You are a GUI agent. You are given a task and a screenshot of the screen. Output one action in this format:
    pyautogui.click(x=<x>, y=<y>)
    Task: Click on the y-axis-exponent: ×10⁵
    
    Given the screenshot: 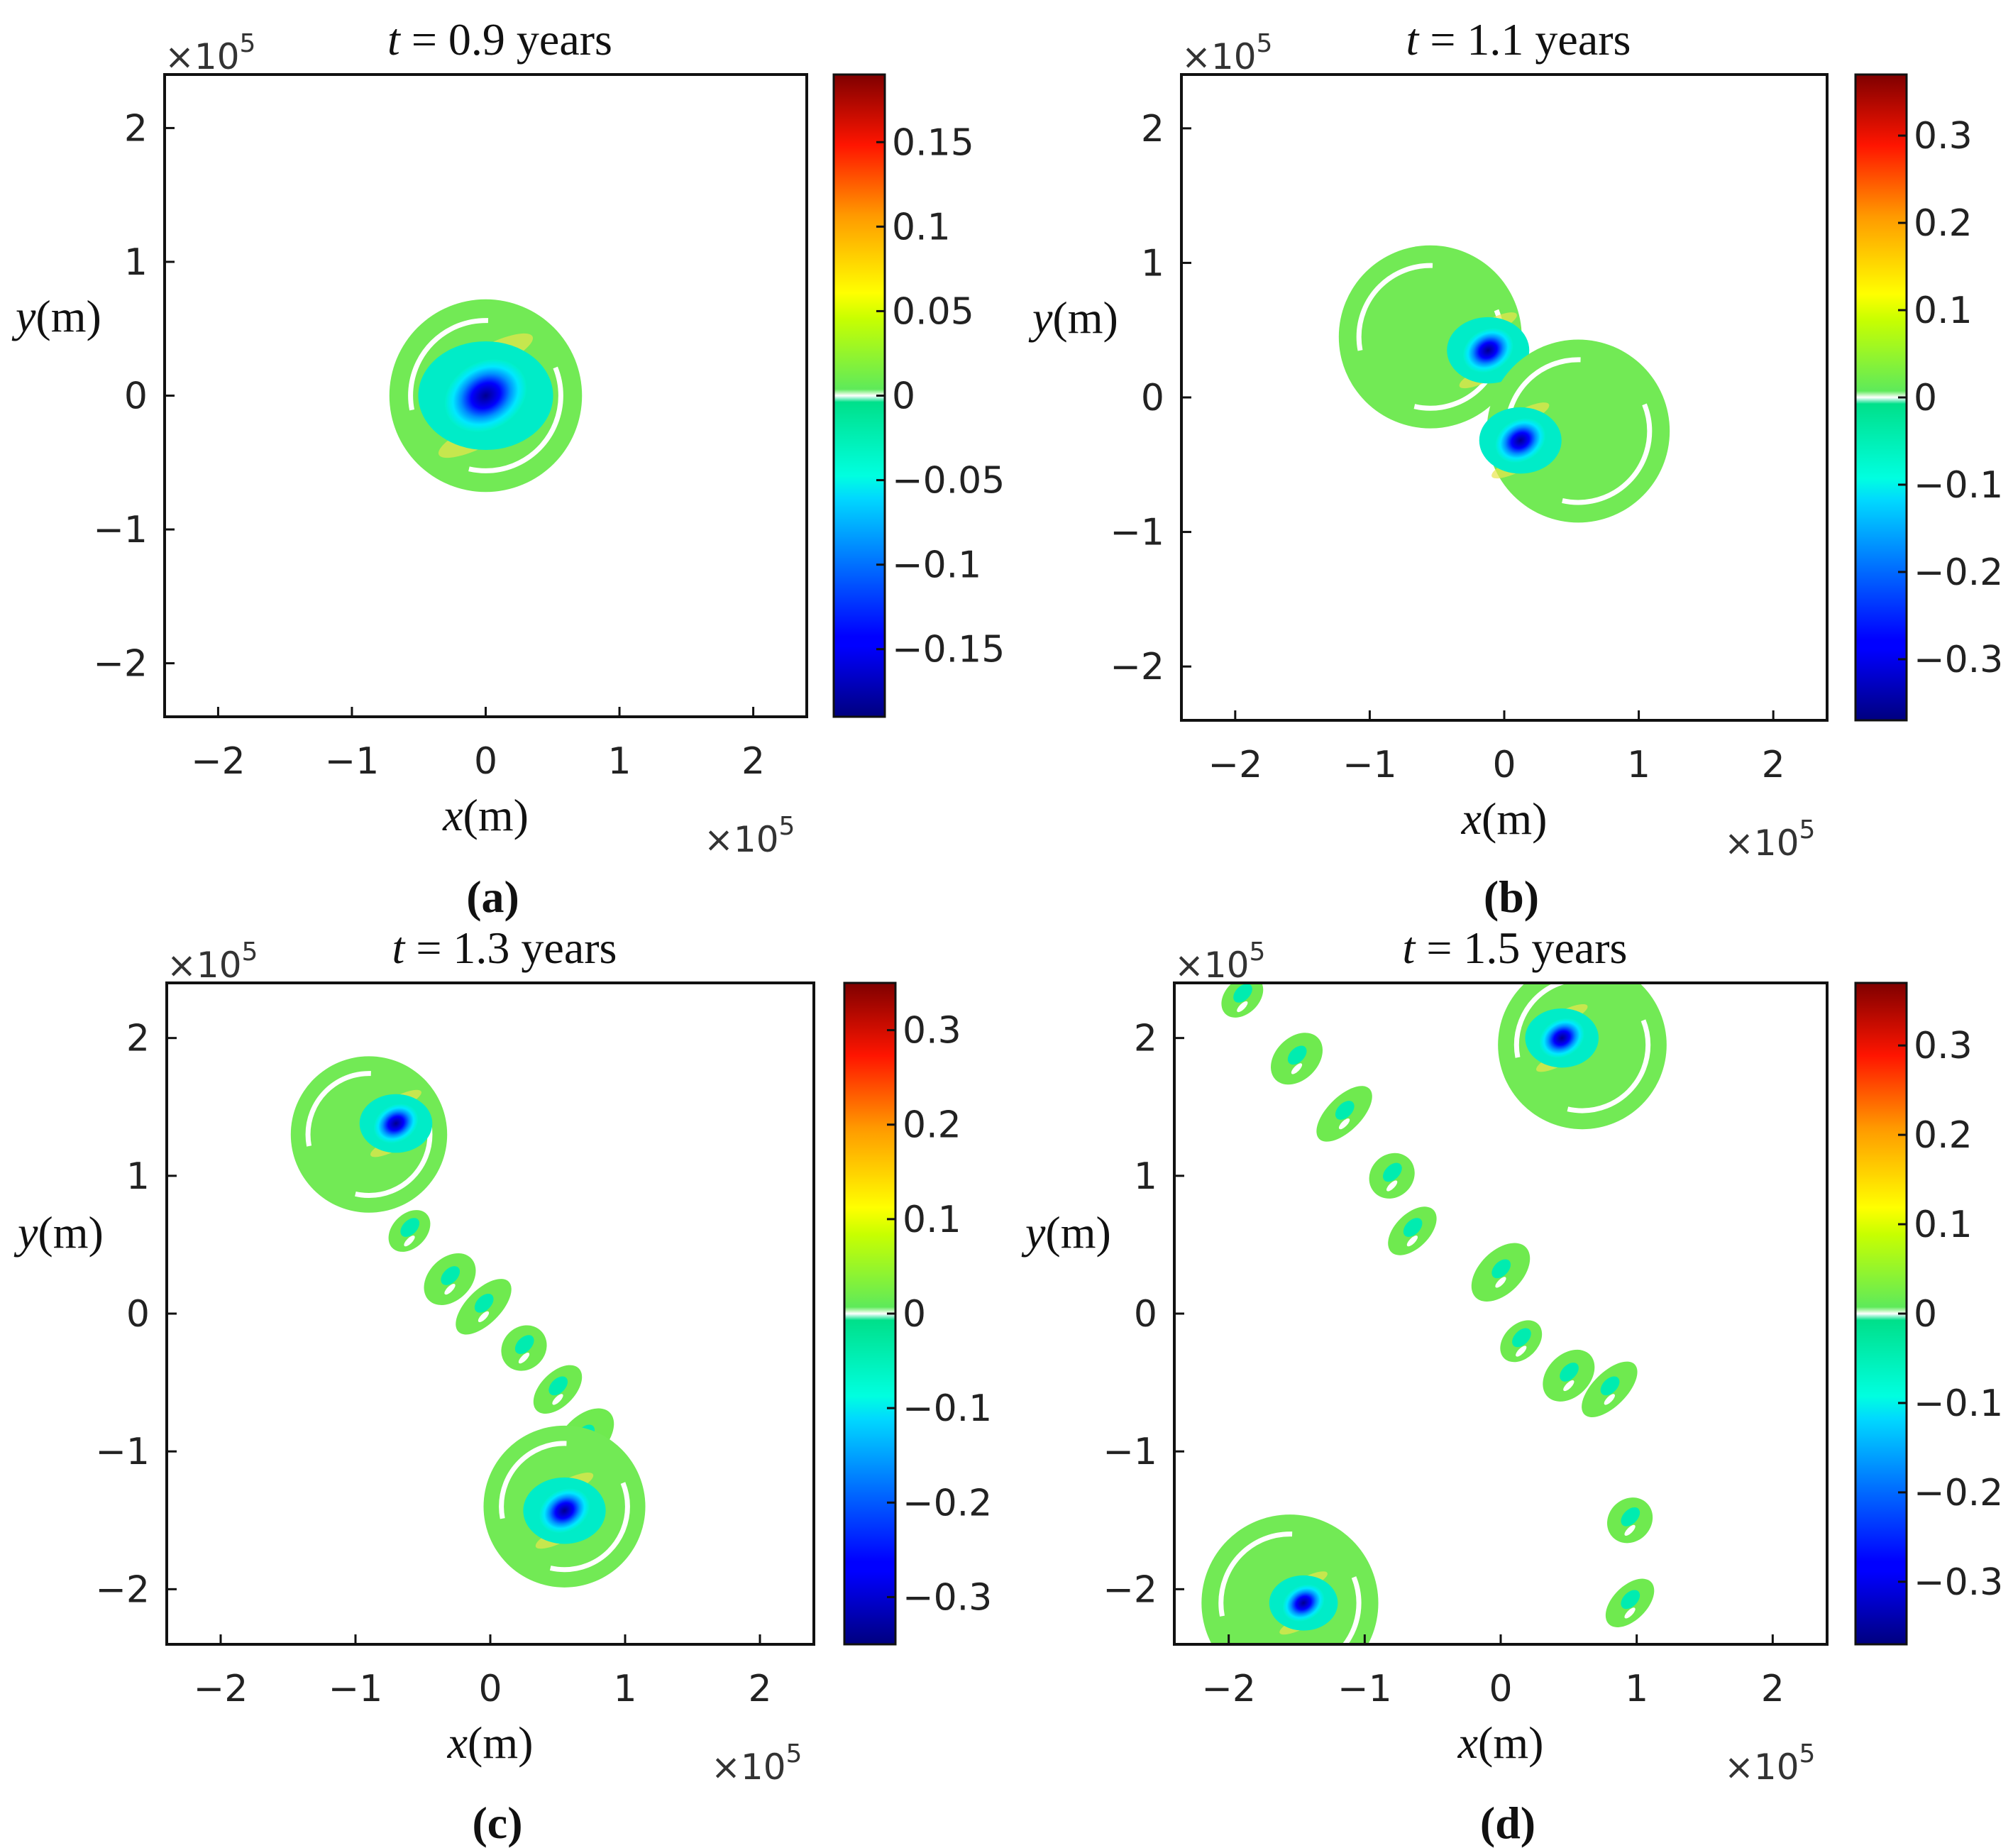 What is the action you would take?
    pyautogui.click(x=210, y=53)
    